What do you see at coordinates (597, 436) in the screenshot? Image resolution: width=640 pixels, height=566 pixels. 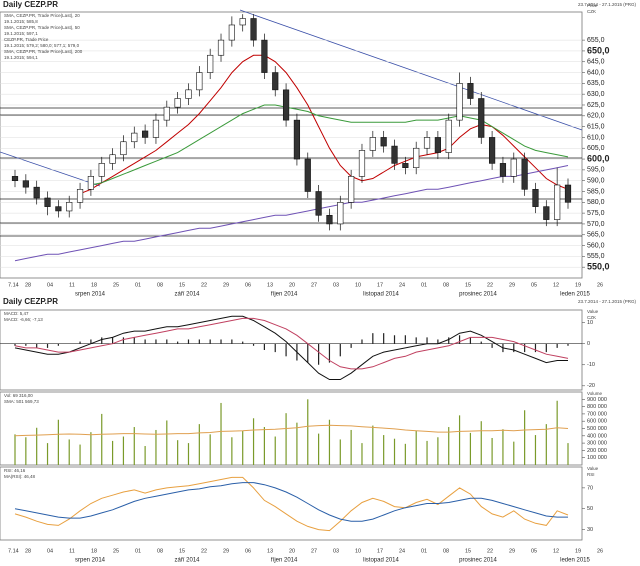 I see `y-tick-label: 400 000` at bounding box center [597, 436].